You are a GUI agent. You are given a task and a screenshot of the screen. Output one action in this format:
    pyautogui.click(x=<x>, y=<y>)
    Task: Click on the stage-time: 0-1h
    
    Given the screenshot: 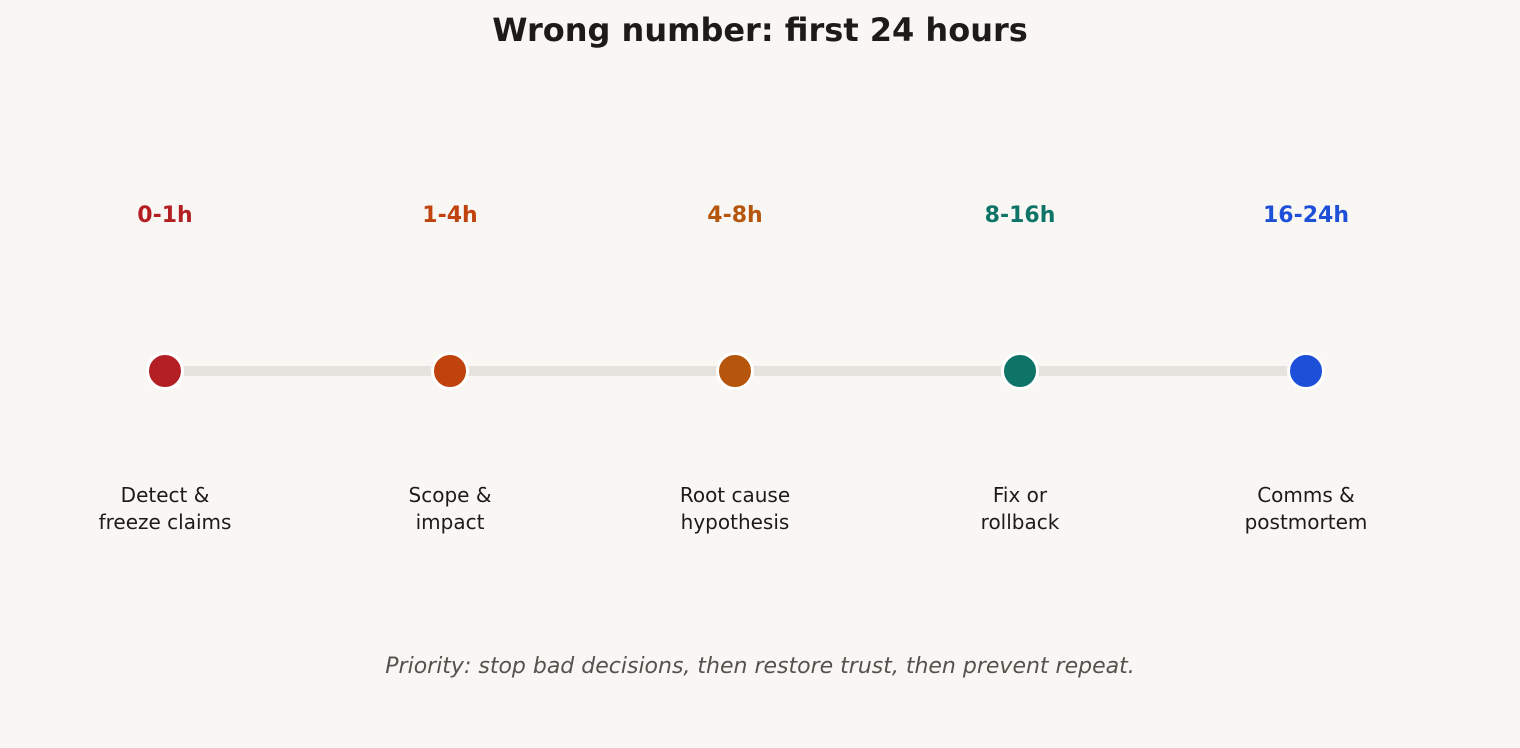 What is the action you would take?
    pyautogui.click(x=165, y=215)
    